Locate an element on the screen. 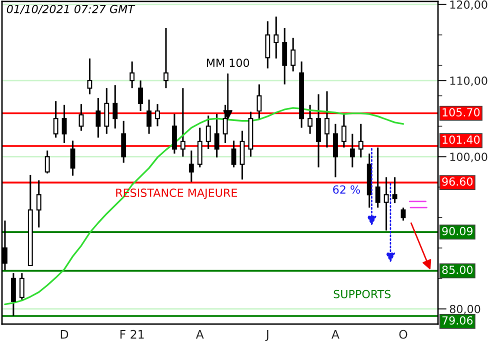  annotation: SUPPORTS is located at coordinates (362, 294).